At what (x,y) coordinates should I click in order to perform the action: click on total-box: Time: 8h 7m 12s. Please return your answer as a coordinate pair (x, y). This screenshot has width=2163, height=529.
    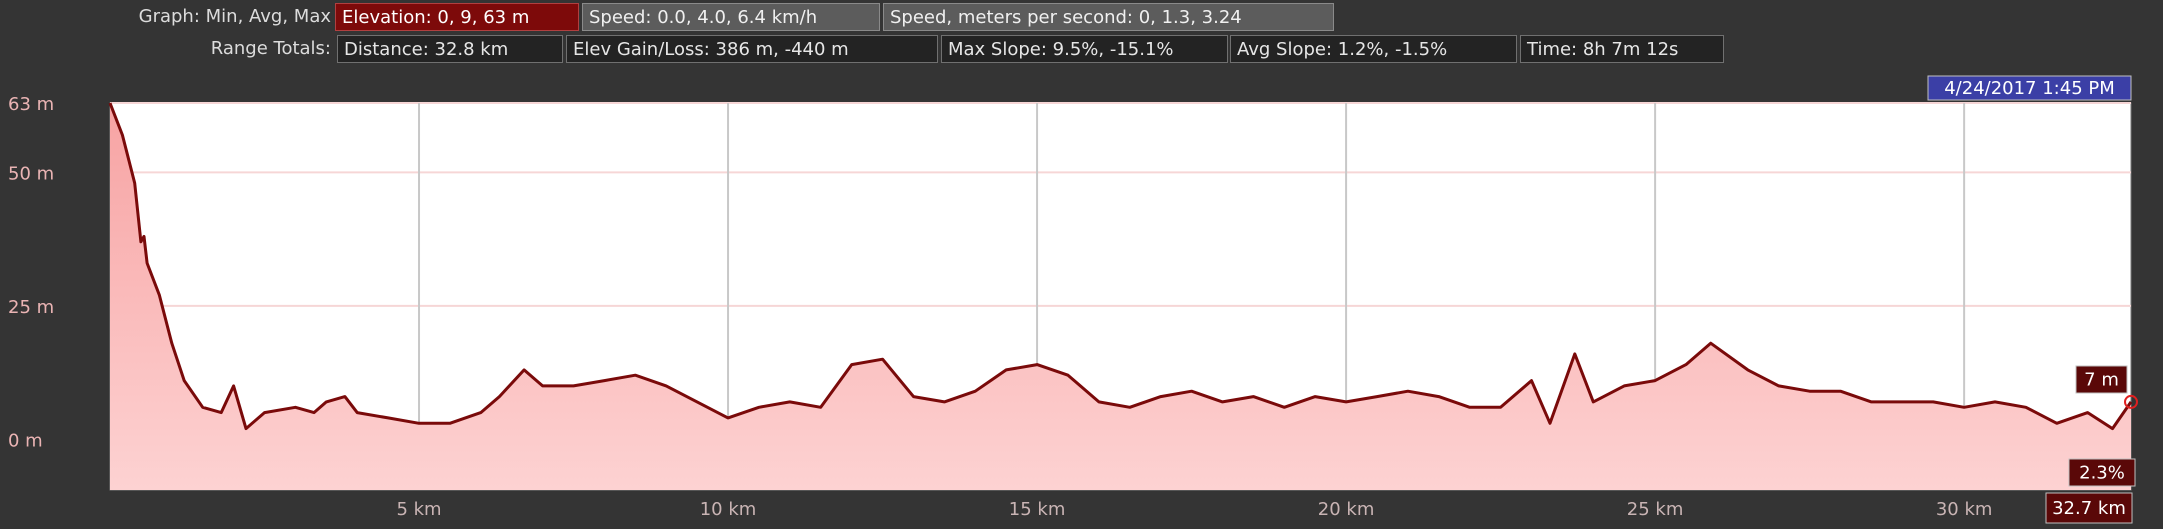
    Looking at the image, I should click on (1622, 49).